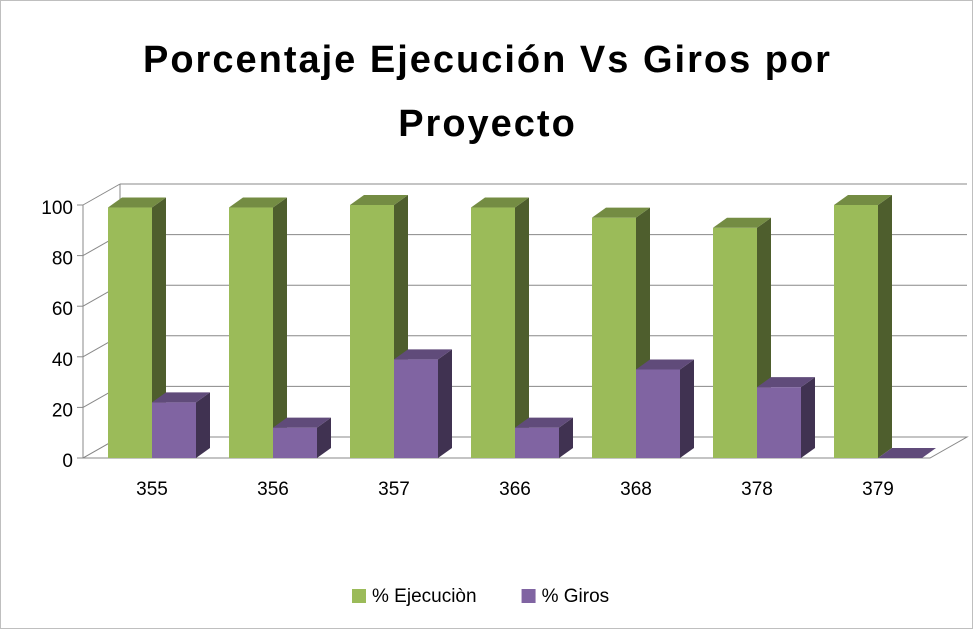 The width and height of the screenshot is (975, 630). I want to click on x-tick-label: 357, so click(394, 489).